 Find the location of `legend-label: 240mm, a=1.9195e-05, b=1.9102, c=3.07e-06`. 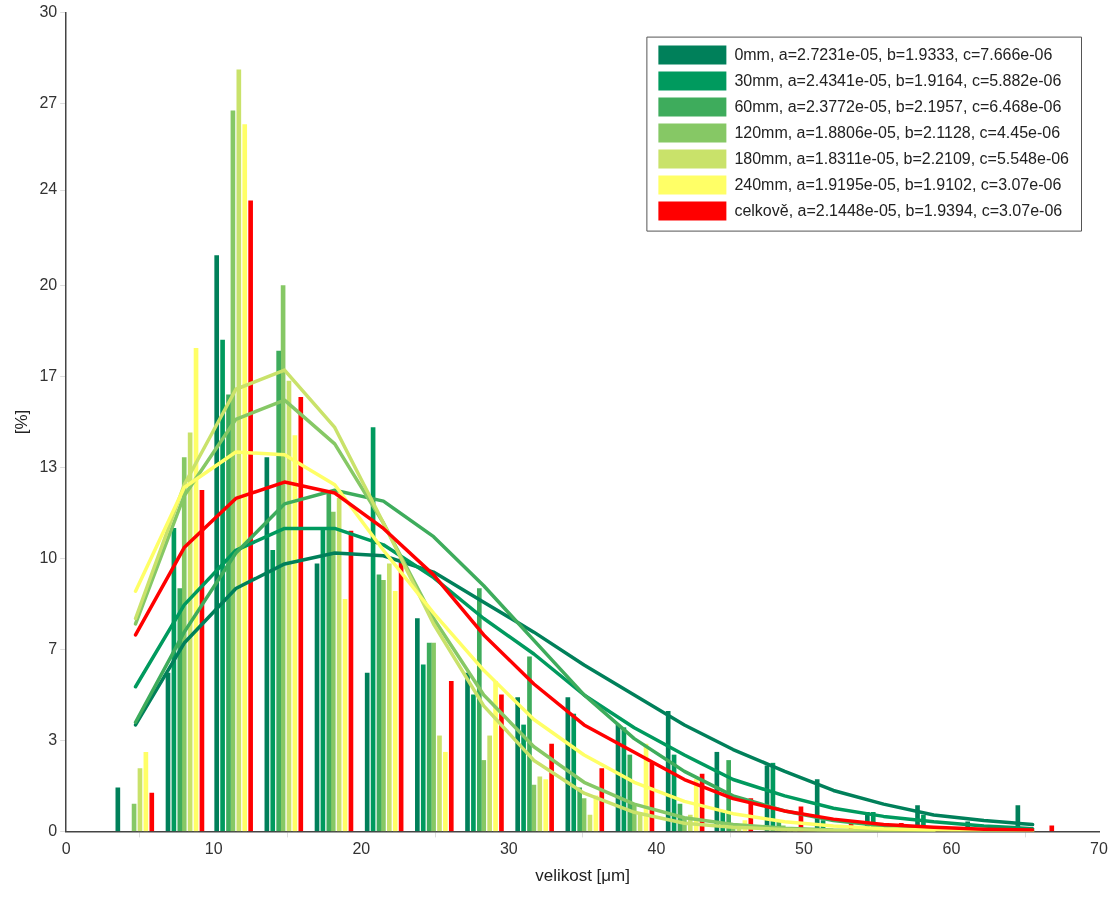

legend-label: 240mm, a=1.9195e-05, b=1.9102, c=3.07e-06 is located at coordinates (898, 185).